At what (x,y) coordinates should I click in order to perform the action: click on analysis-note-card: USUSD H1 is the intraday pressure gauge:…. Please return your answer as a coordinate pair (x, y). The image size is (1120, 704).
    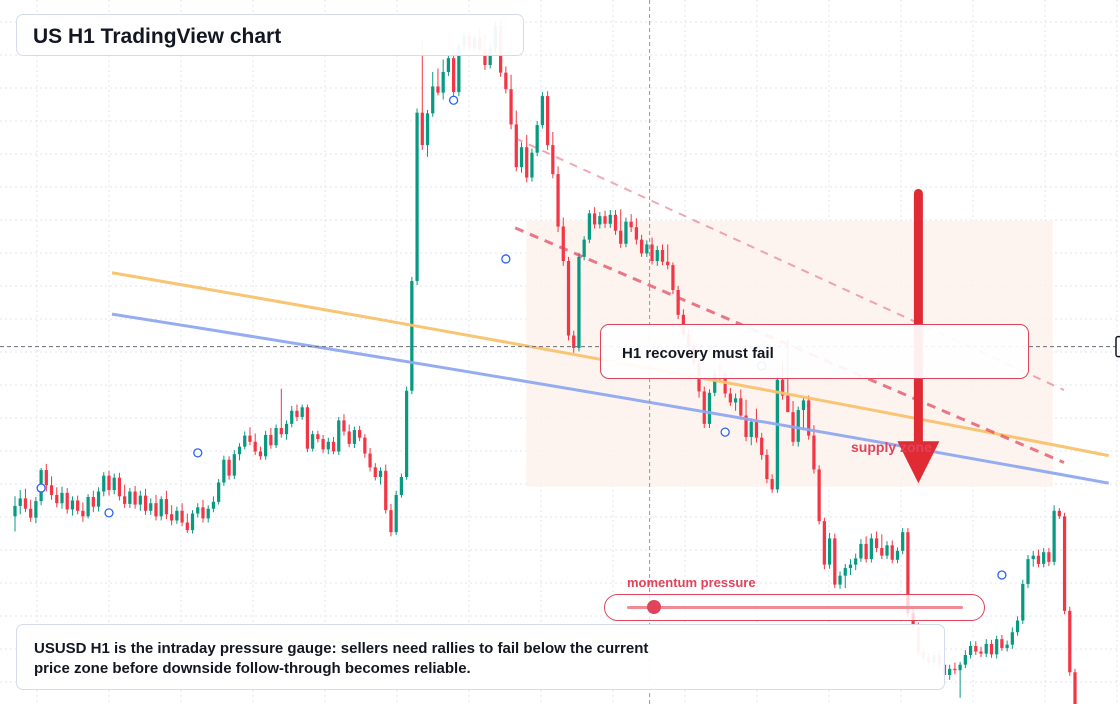
    Looking at the image, I should click on (480, 657).